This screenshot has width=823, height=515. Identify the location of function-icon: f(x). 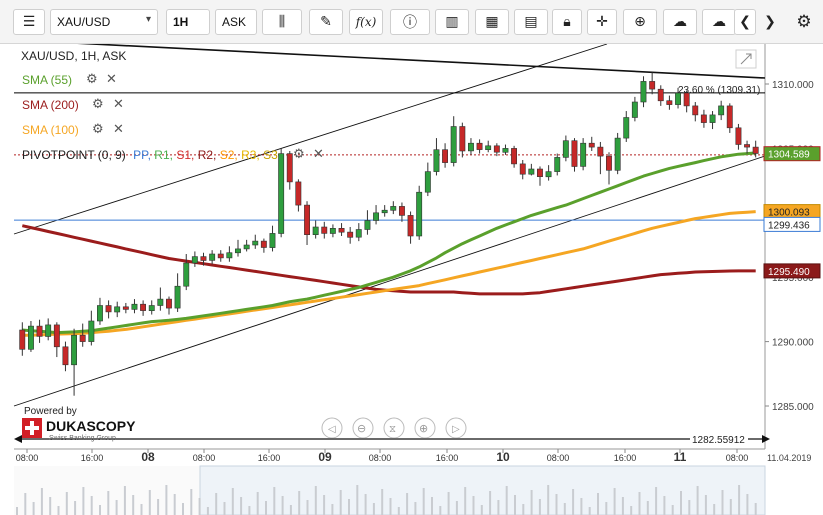
(366, 22).